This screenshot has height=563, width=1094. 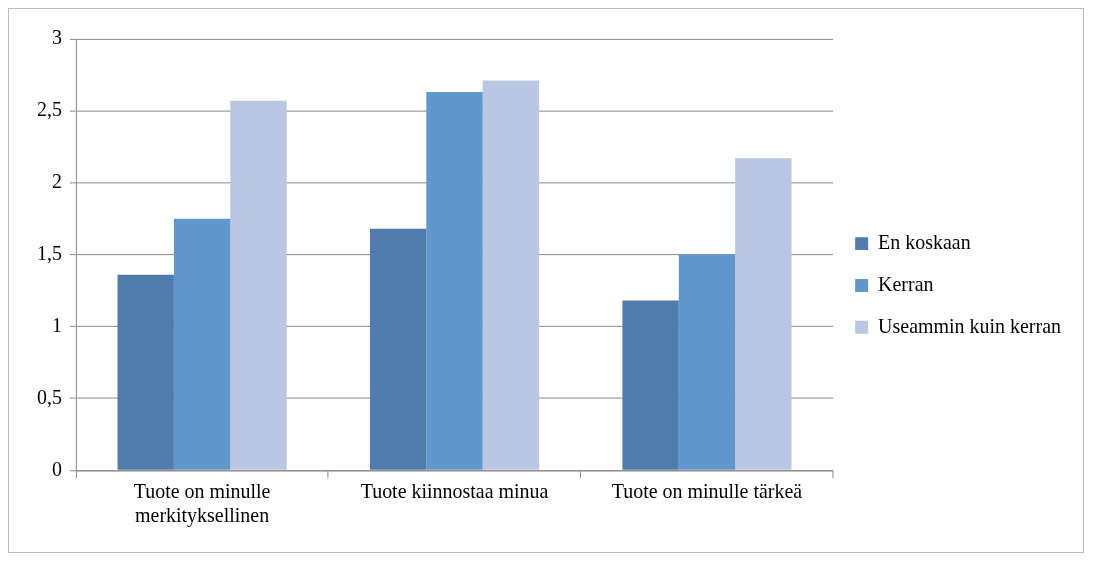 What do you see at coordinates (49, 396) in the screenshot?
I see `y-tick-label: 0,5` at bounding box center [49, 396].